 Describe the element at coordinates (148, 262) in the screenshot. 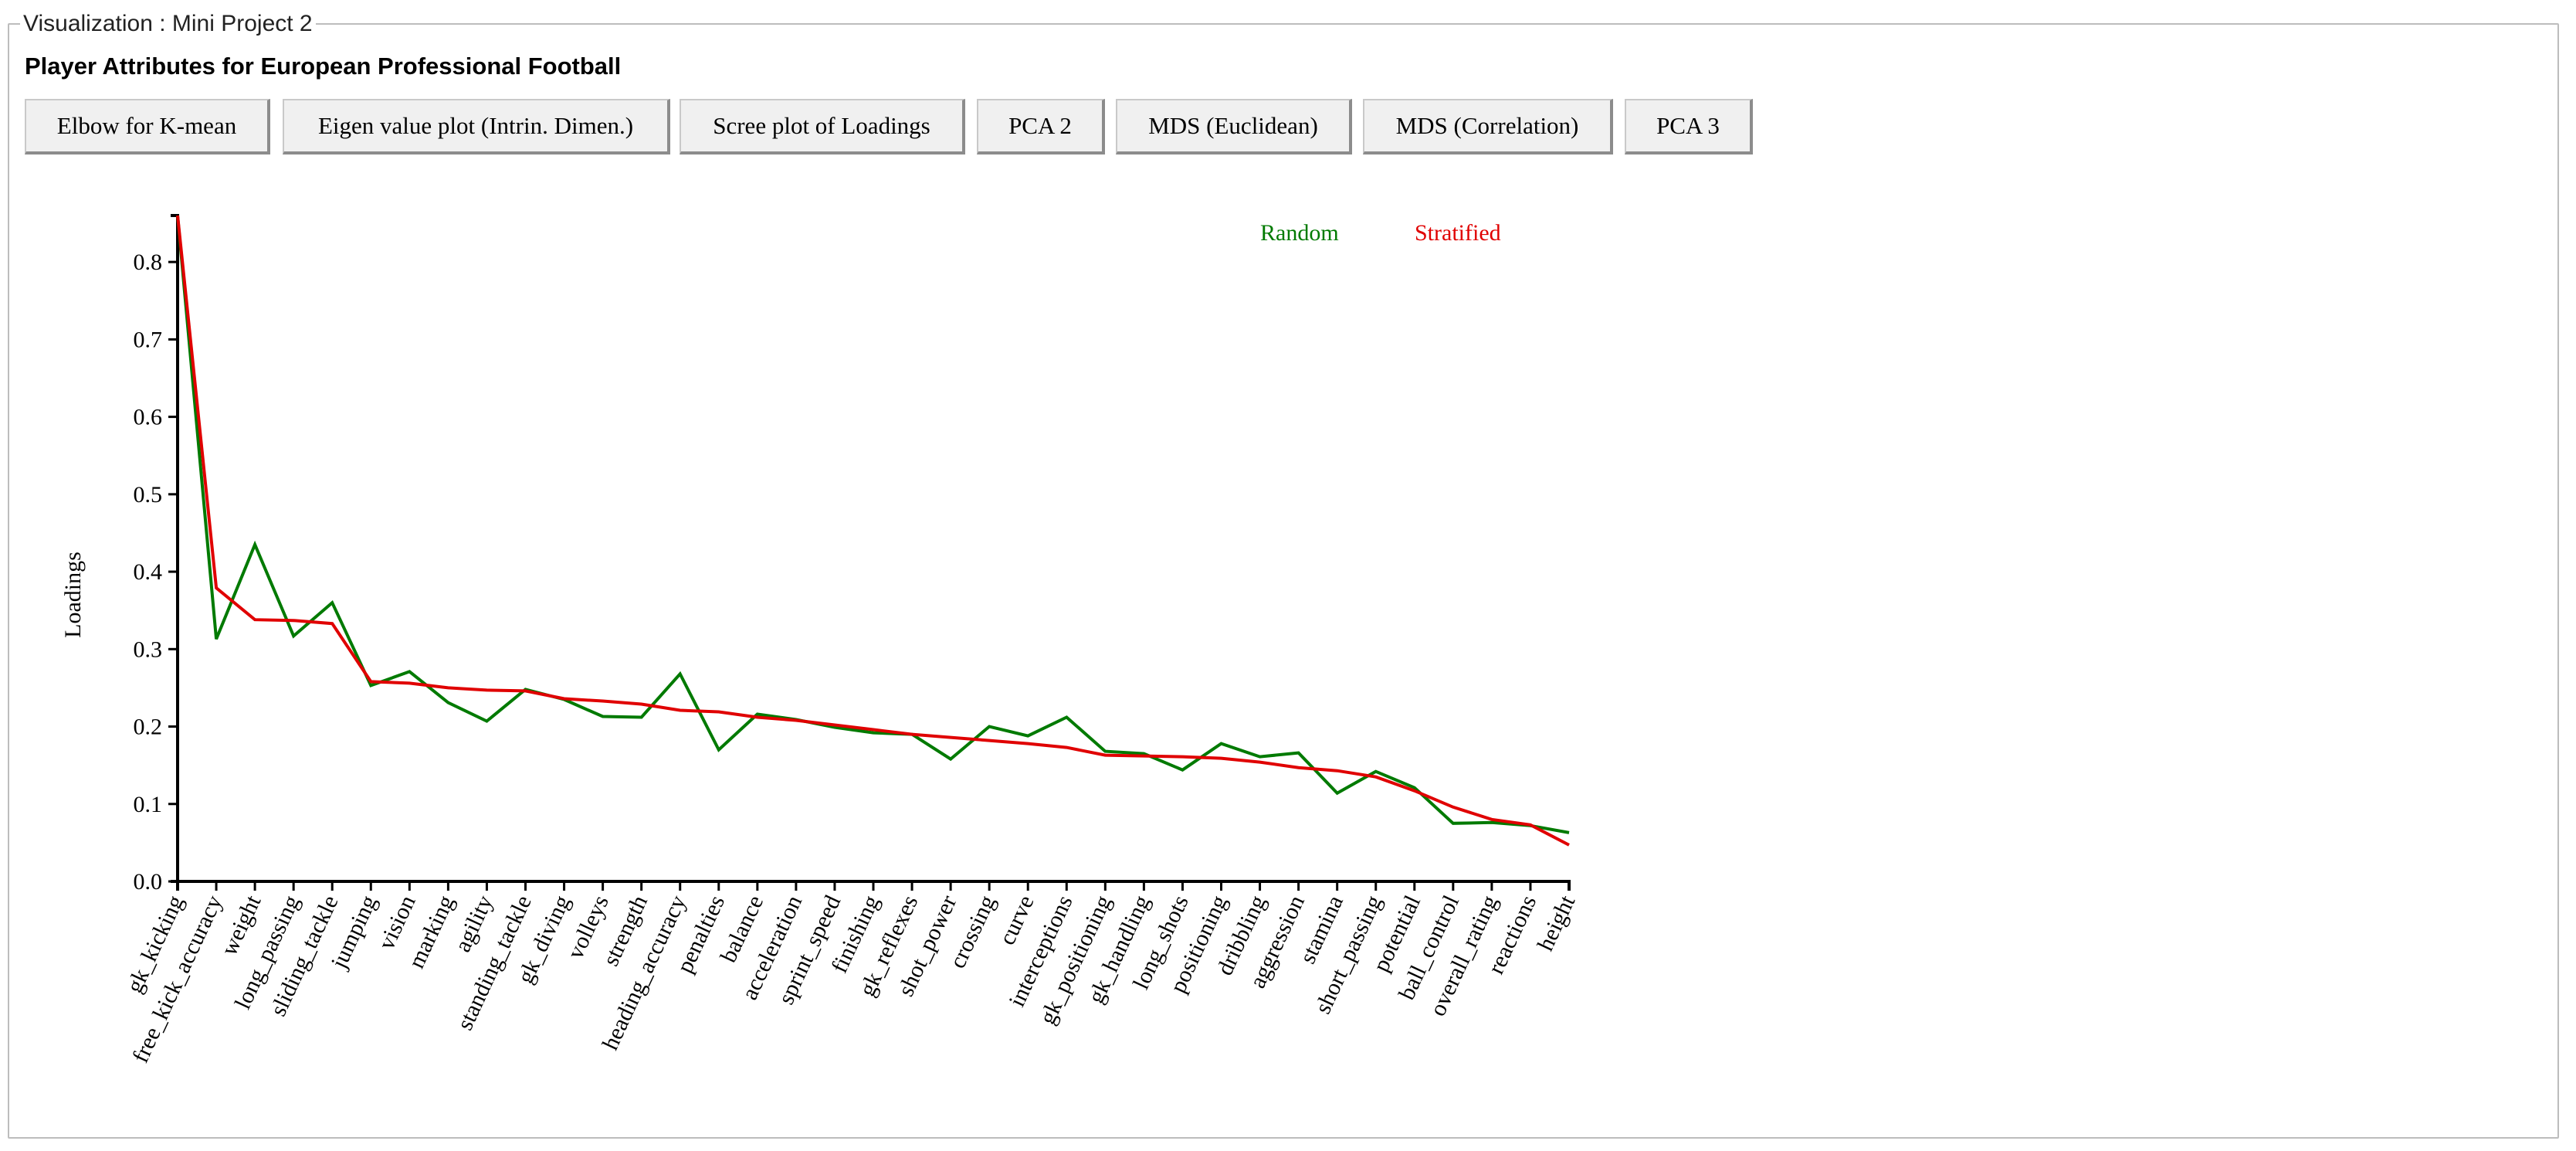

I see `y-tick-label: 0.8` at that location.